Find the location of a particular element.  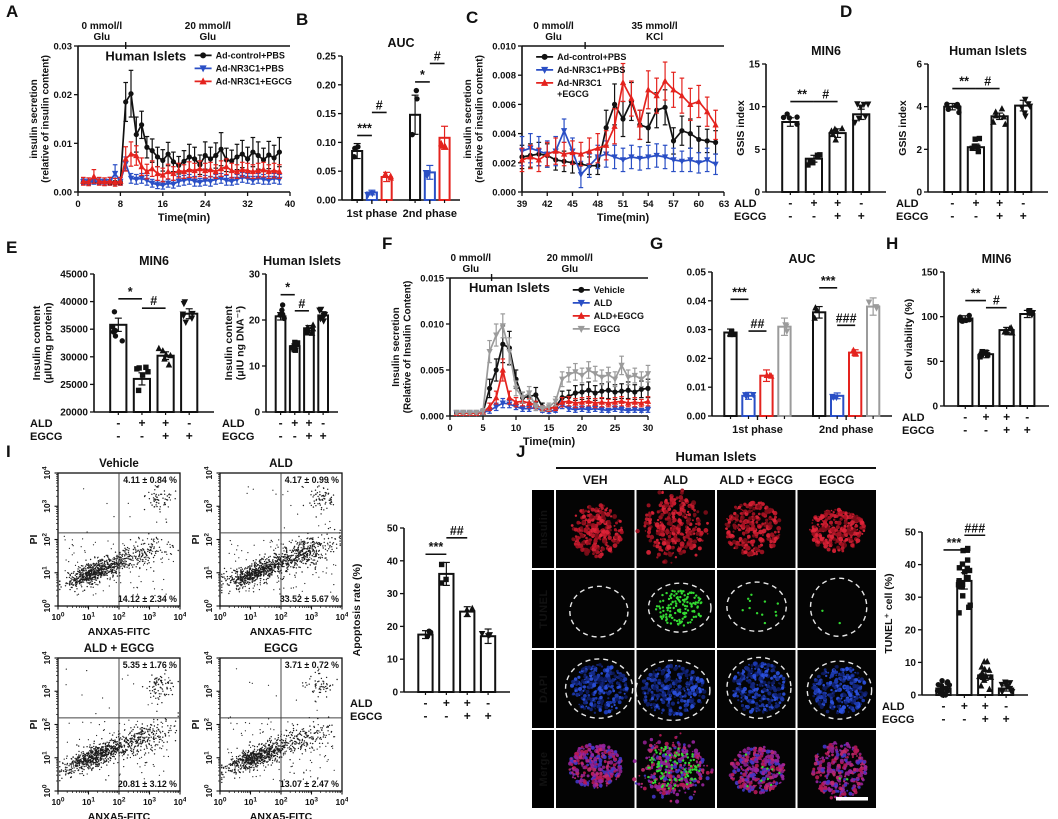

svg-text: 10 is located at coordinates (755, 107).